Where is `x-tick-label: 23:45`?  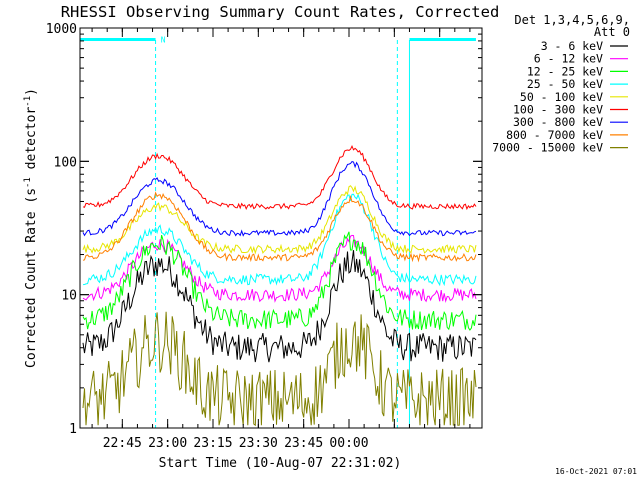
x-tick-label: 23:45 is located at coordinates (303, 443).